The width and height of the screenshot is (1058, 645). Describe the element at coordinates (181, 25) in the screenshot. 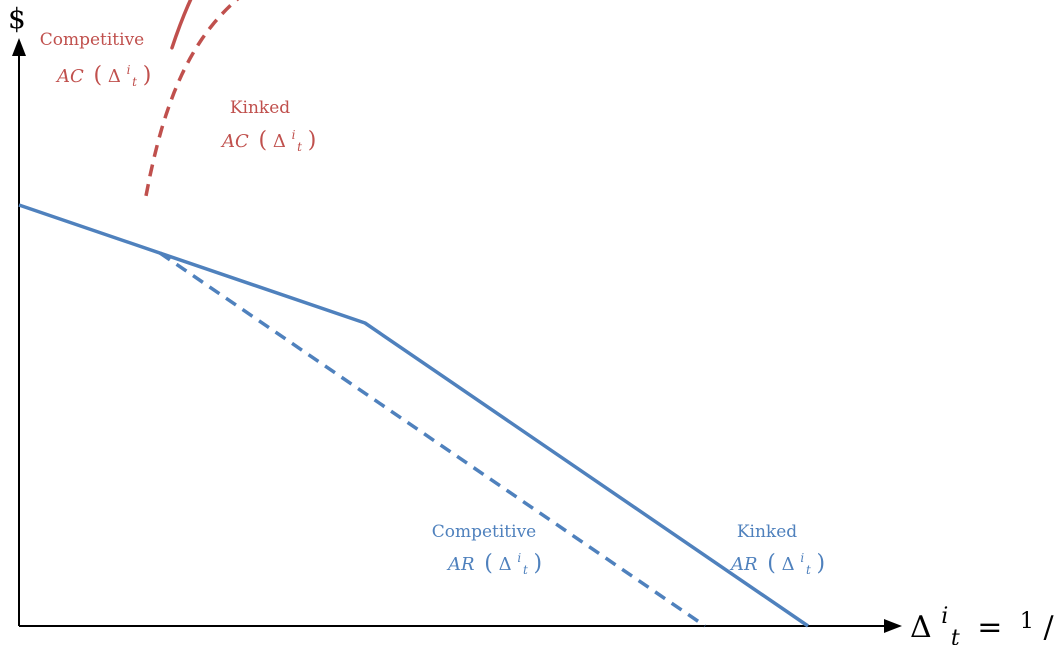

I see `kinked-ac-curve` at that location.